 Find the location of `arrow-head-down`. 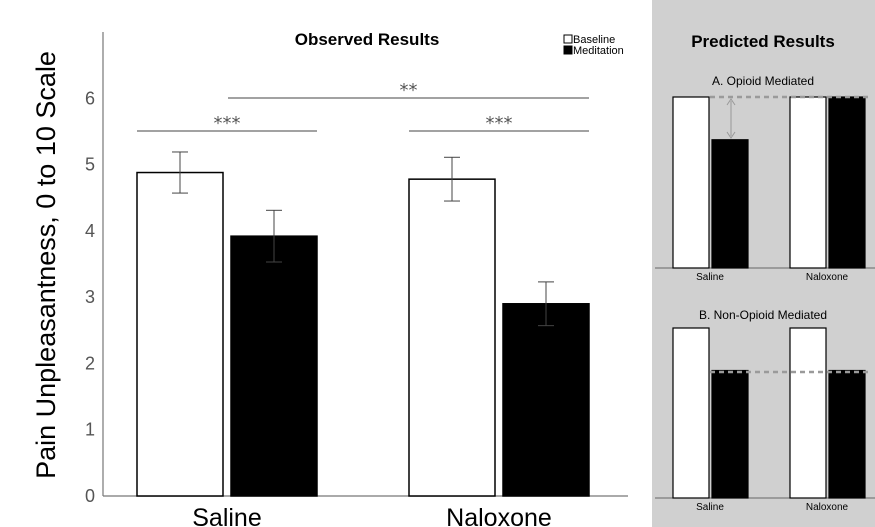

arrow-head-down is located at coordinates (731, 135).